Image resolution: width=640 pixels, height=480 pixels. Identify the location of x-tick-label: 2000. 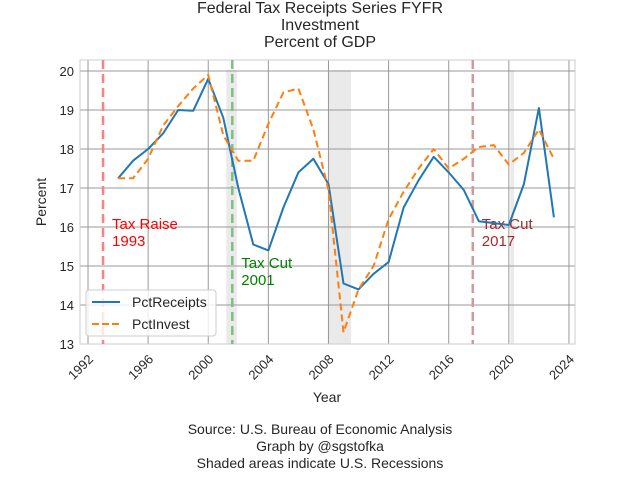
(200, 367).